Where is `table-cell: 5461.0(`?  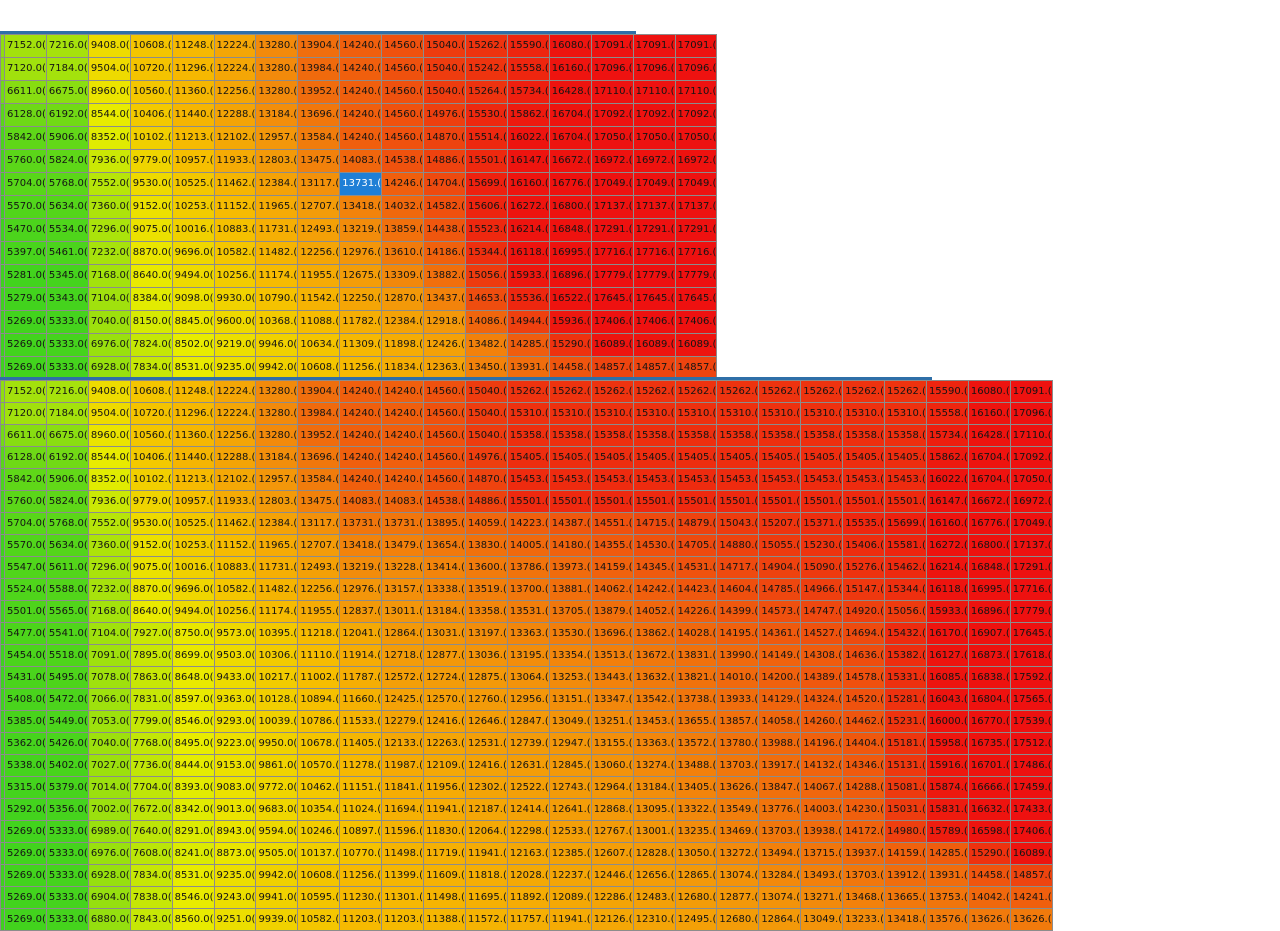 table-cell: 5461.0( is located at coordinates (67, 253).